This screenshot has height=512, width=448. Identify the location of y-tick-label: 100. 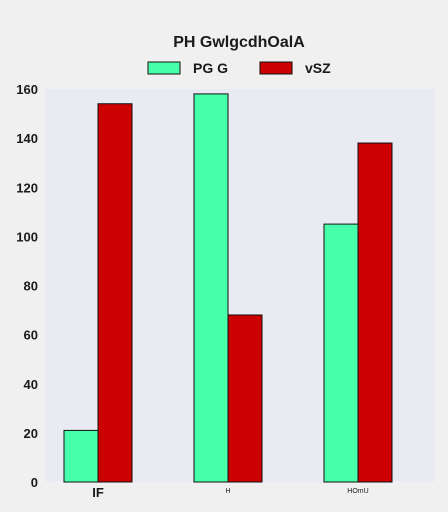
(27, 236).